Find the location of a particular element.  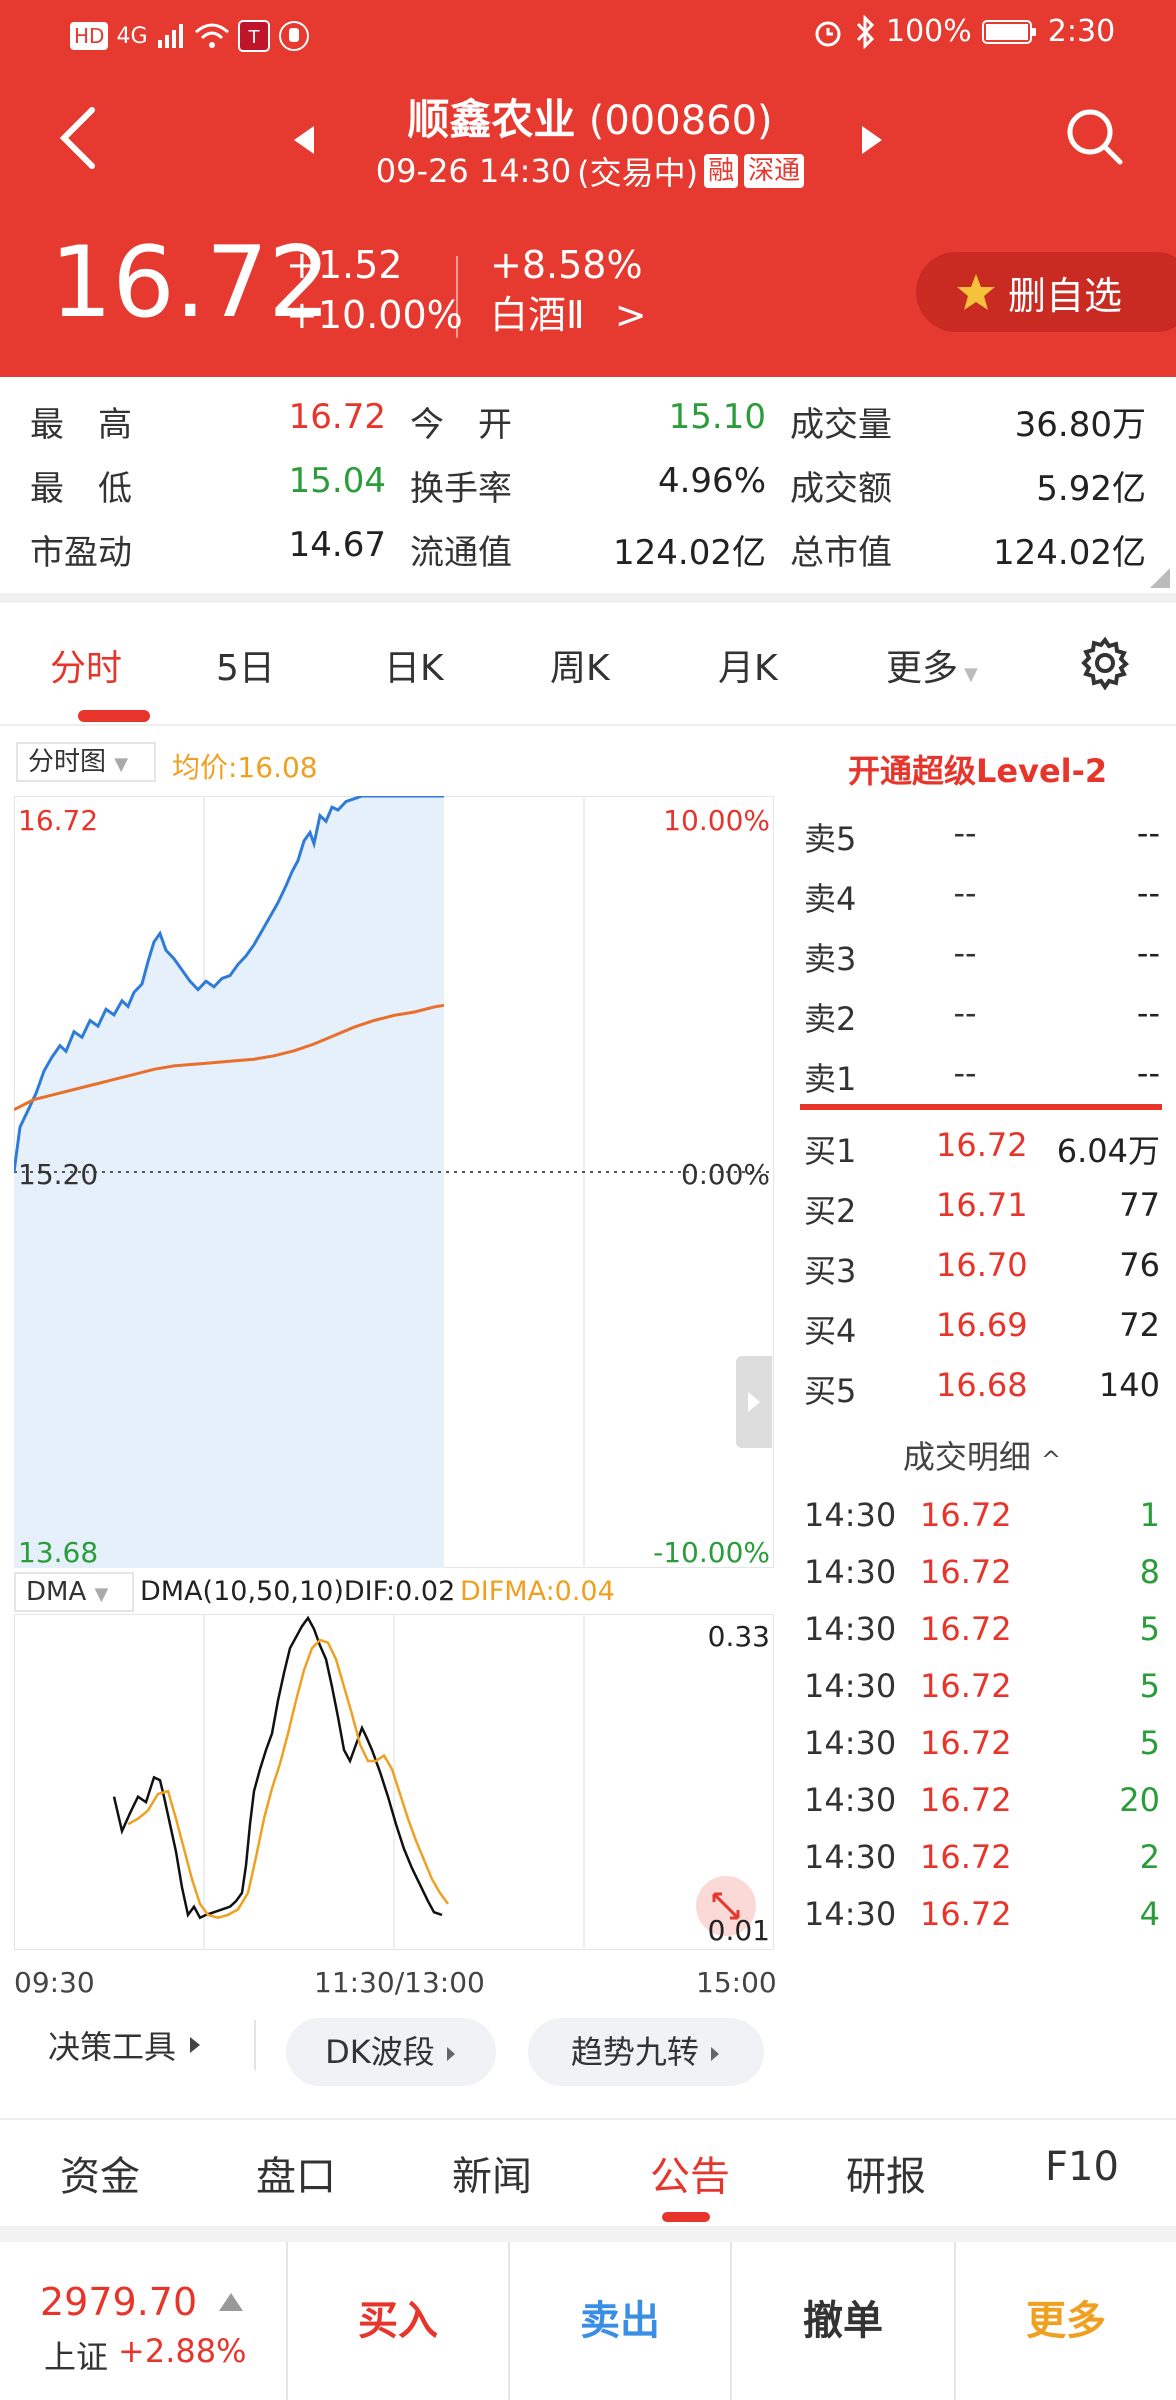

next-stock-icon is located at coordinates (872, 140).